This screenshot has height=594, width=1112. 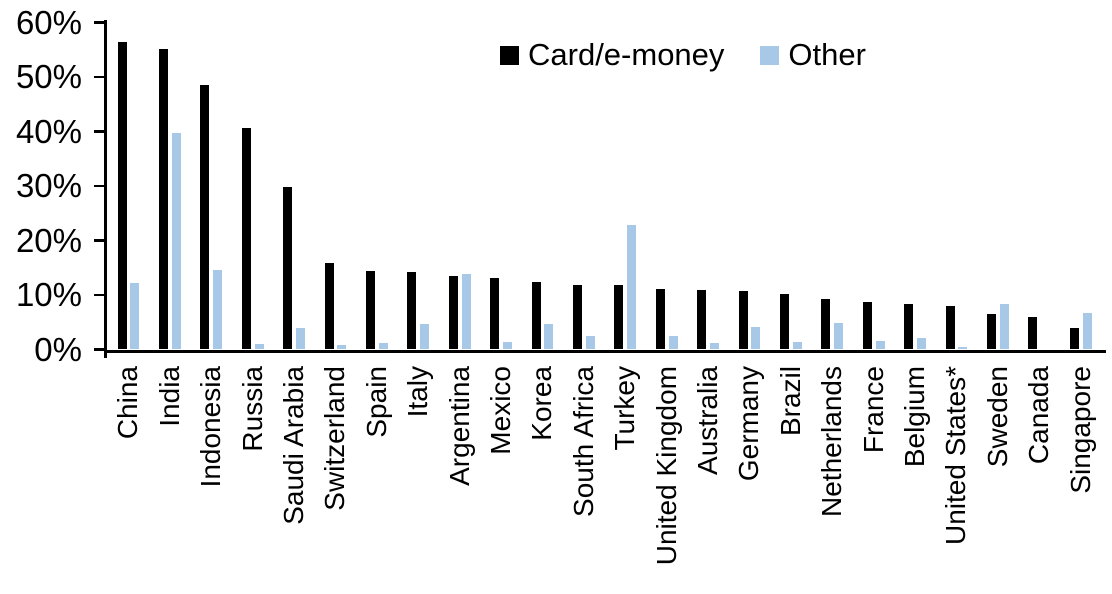 What do you see at coordinates (211, 427) in the screenshot?
I see `x-category-label: Indonesia` at bounding box center [211, 427].